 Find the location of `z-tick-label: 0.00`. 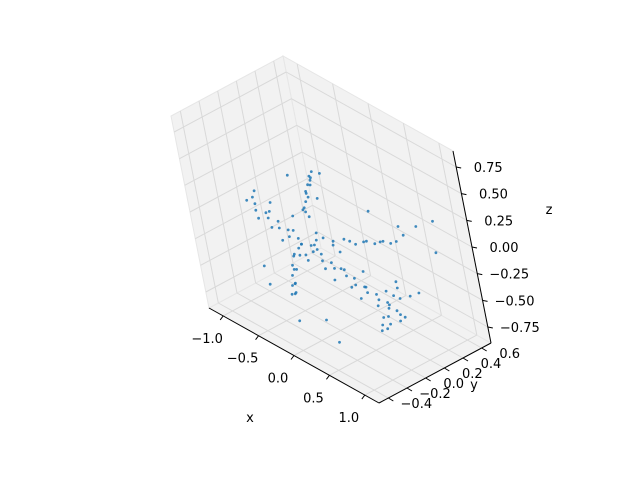

z-tick-label: 0.00 is located at coordinates (504, 248).